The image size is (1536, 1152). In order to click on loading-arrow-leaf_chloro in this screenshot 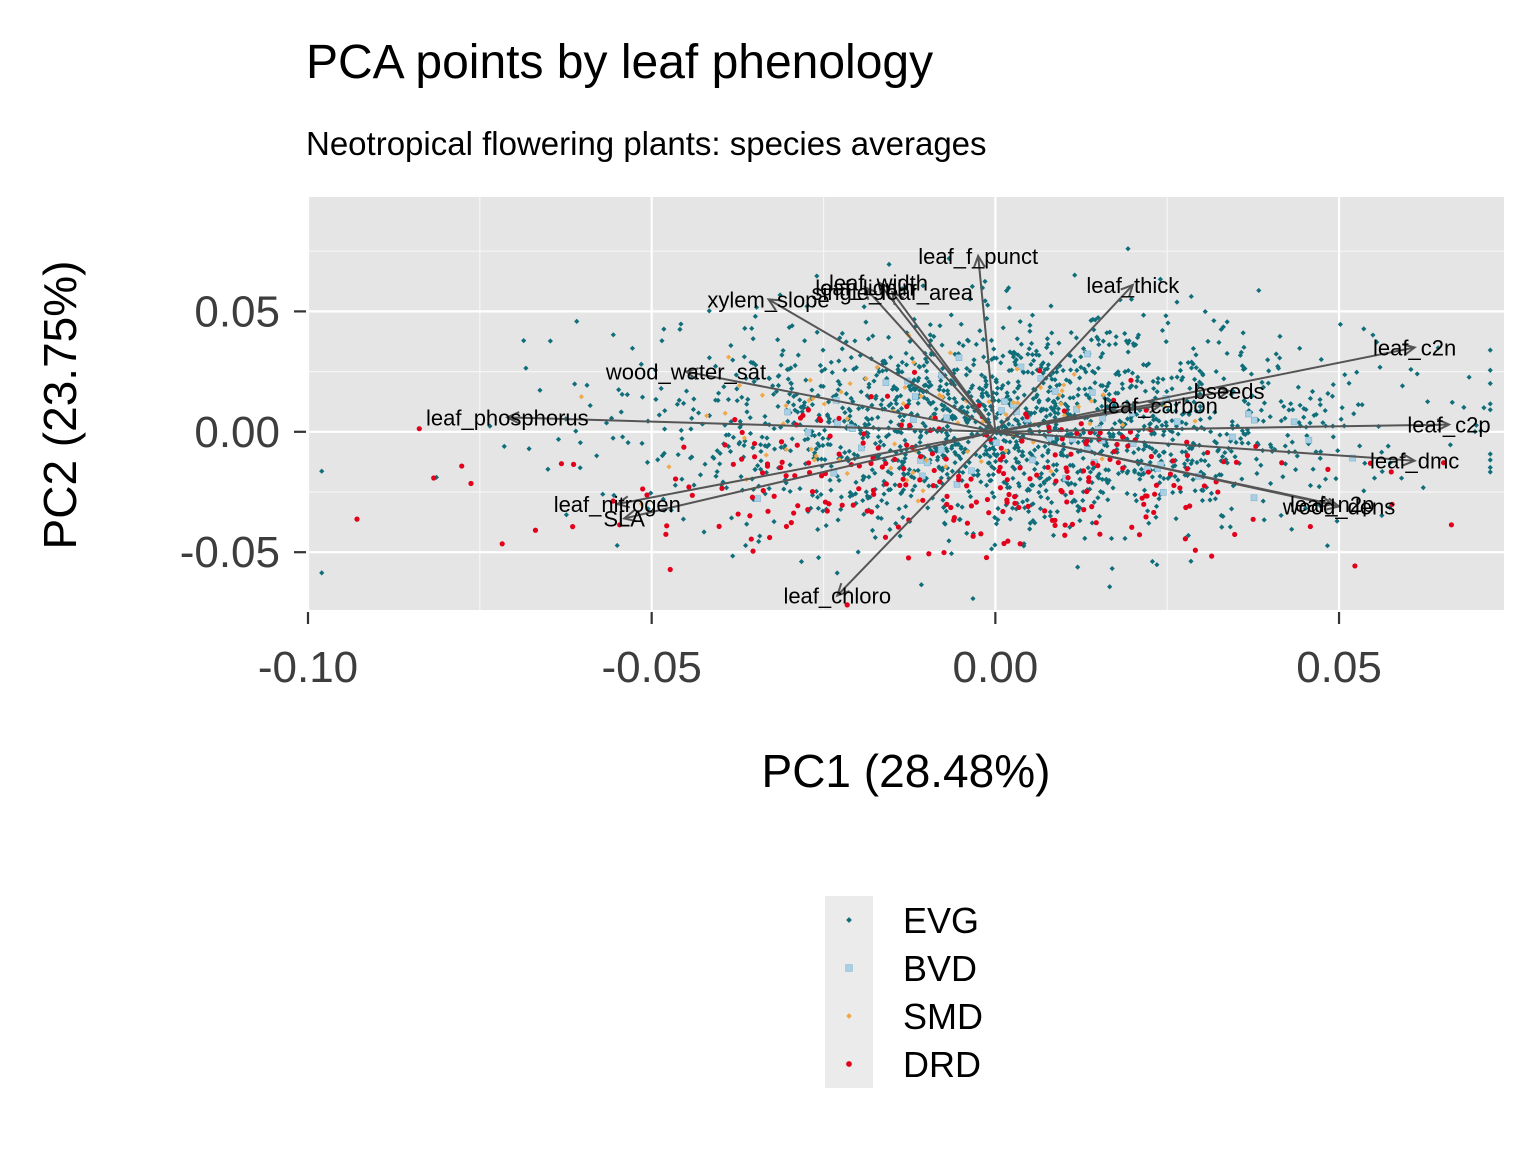, I will do `click(916, 514)`.